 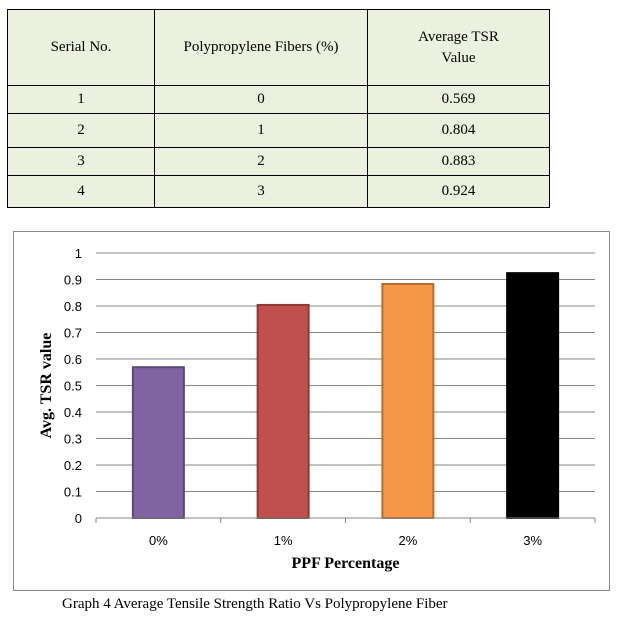 What do you see at coordinates (458, 99) in the screenshot?
I see `tsr-value-cell: 0.569` at bounding box center [458, 99].